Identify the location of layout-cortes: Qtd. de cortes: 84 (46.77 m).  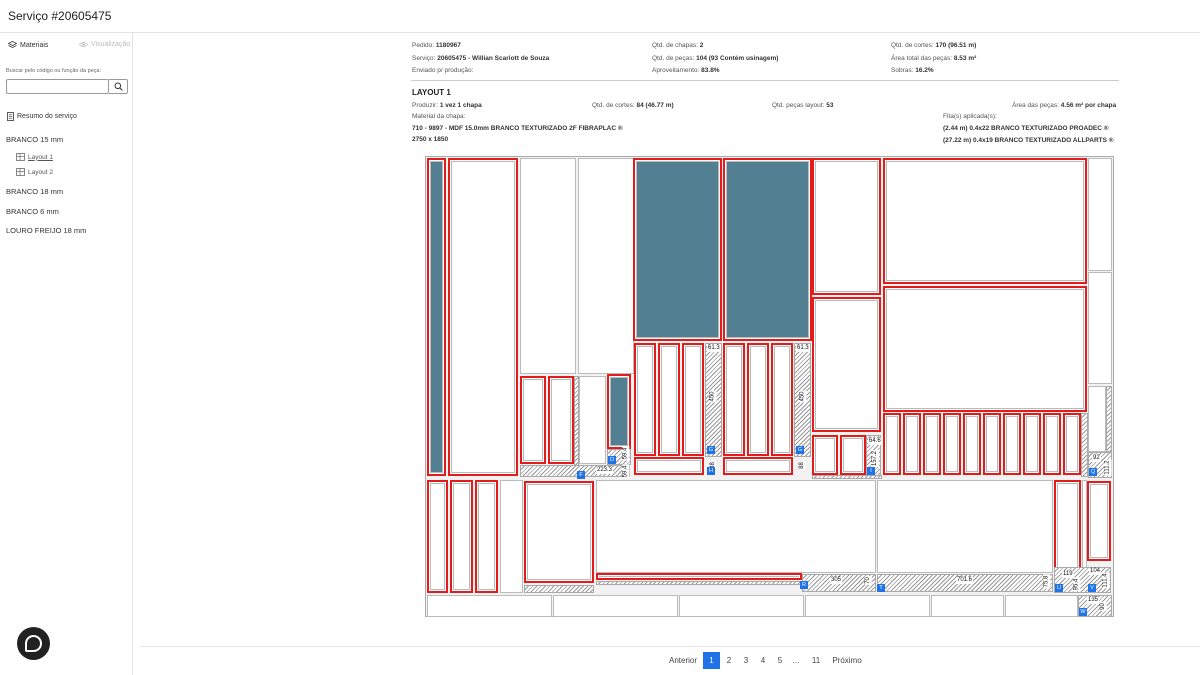
(633, 105).